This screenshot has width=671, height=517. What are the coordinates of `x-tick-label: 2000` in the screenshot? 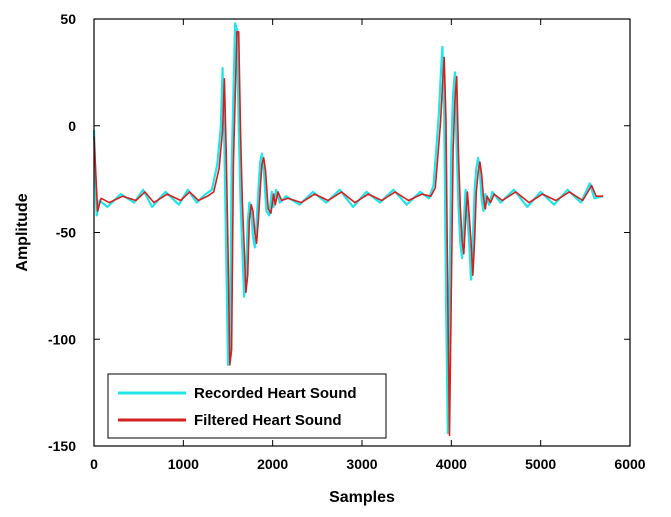 It's located at (272, 464).